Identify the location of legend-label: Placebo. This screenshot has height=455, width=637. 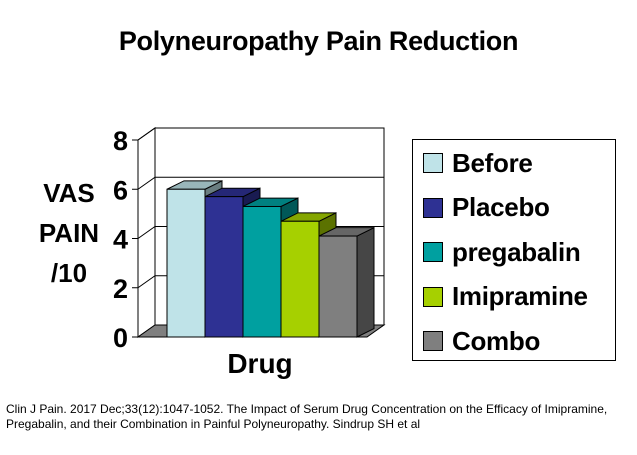
(501, 207).